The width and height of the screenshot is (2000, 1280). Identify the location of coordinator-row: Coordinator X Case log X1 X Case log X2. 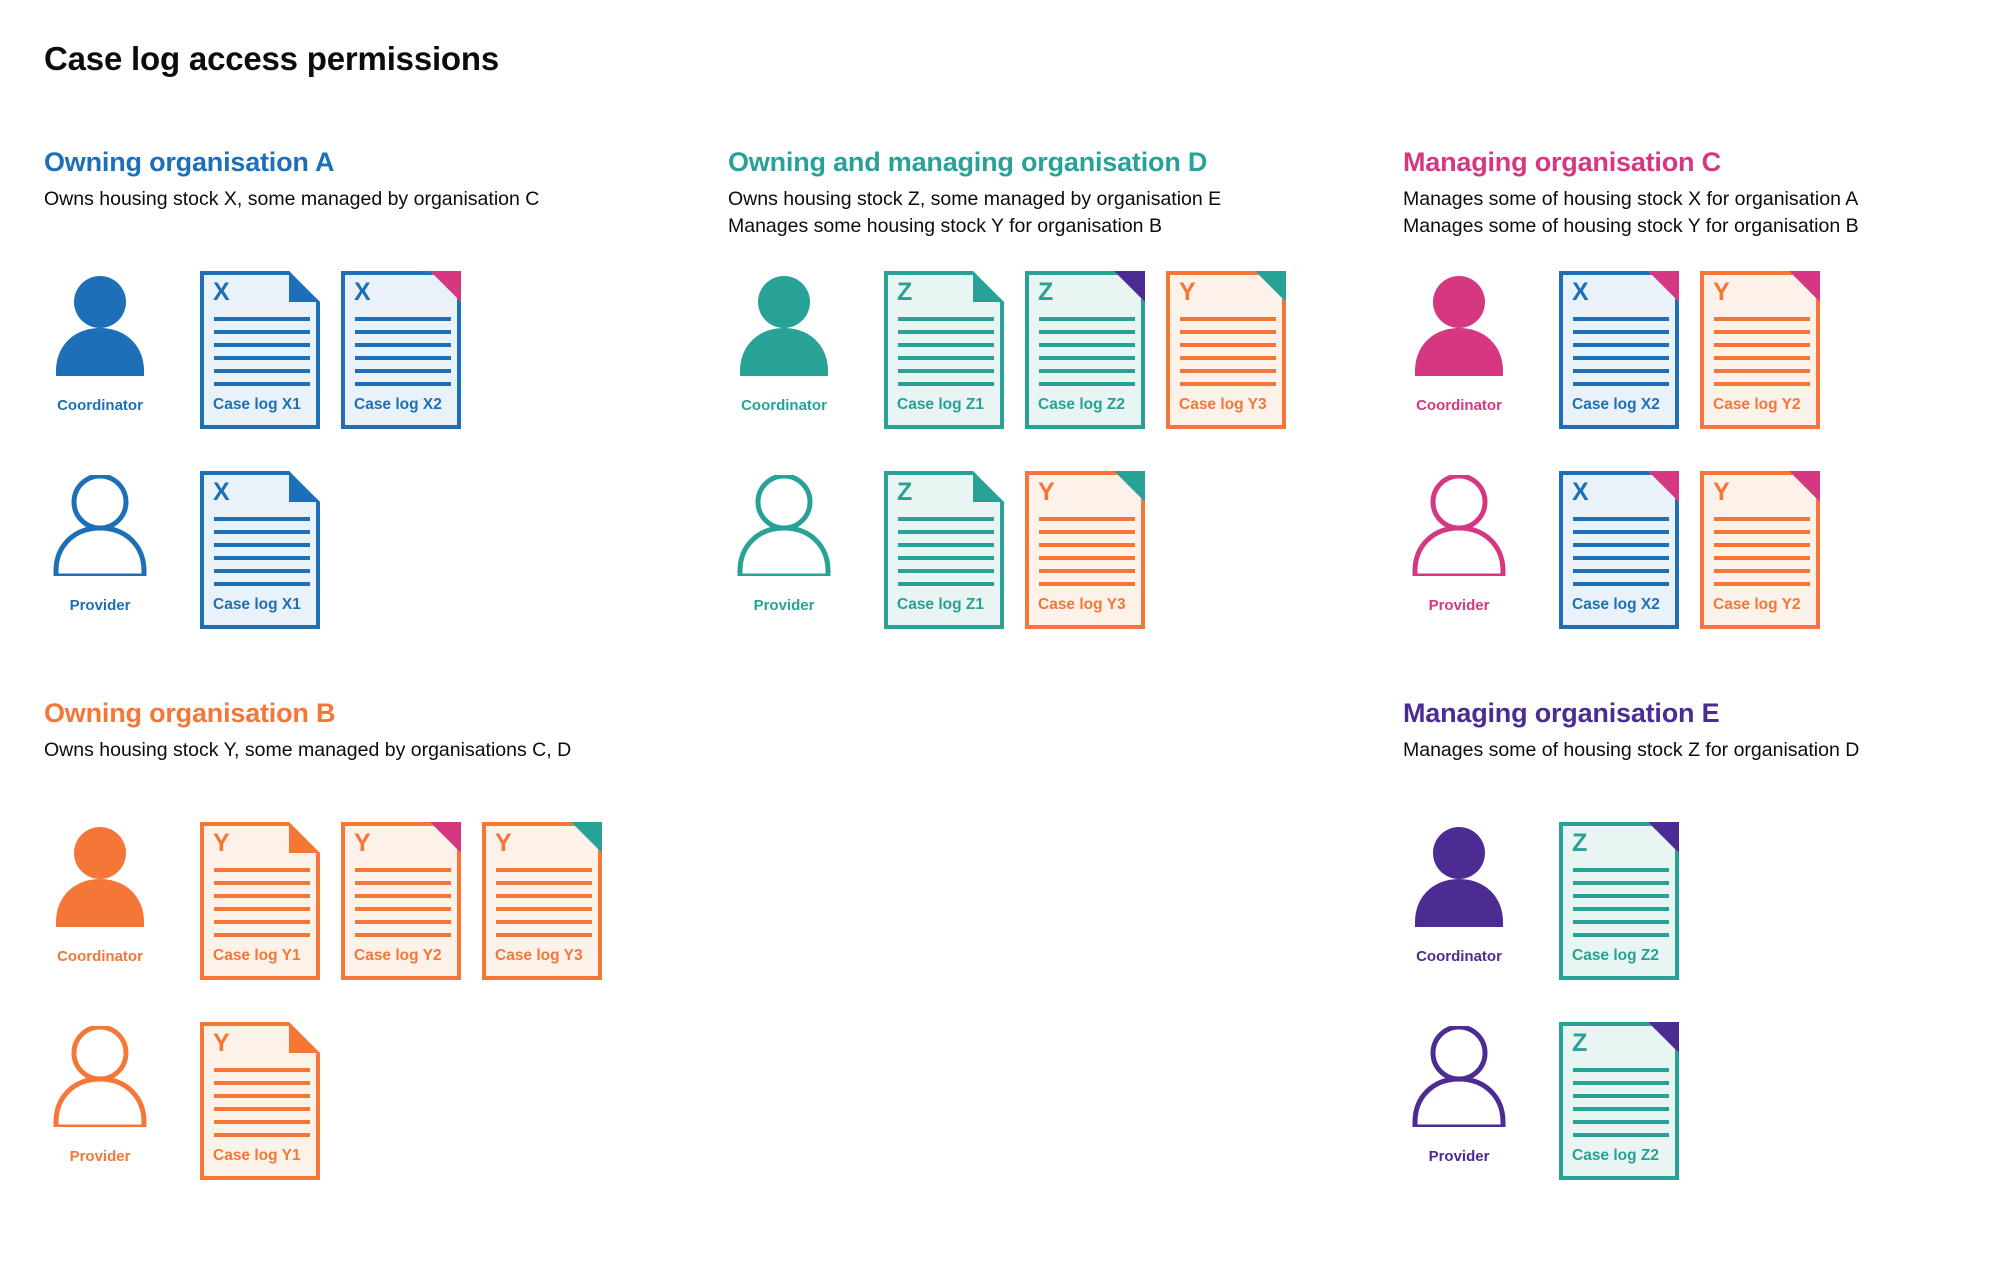
(380, 350).